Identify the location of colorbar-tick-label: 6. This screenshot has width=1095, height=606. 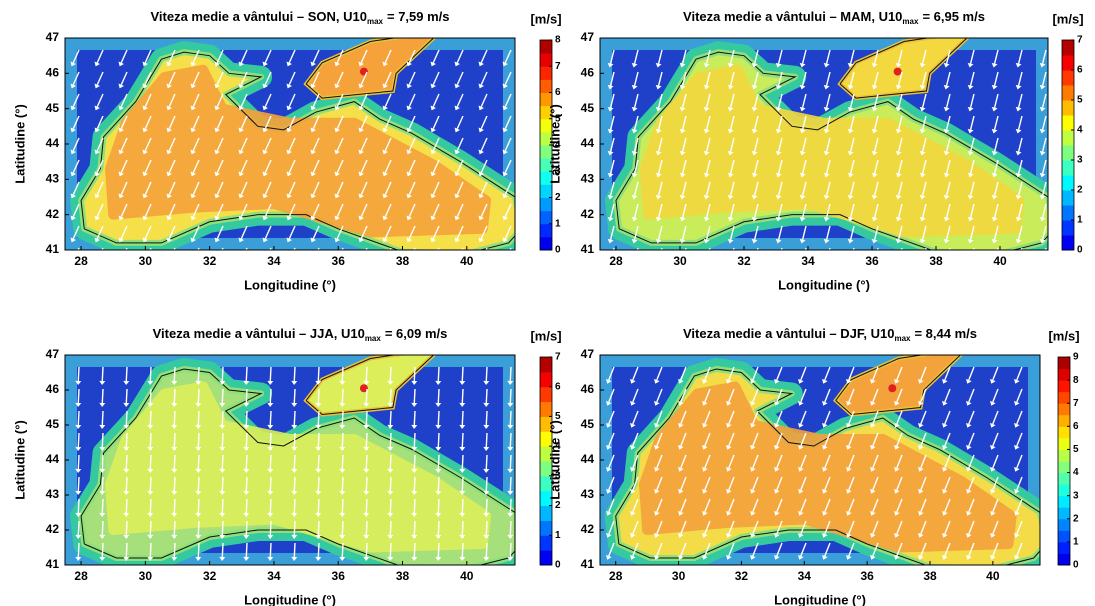
(1076, 426).